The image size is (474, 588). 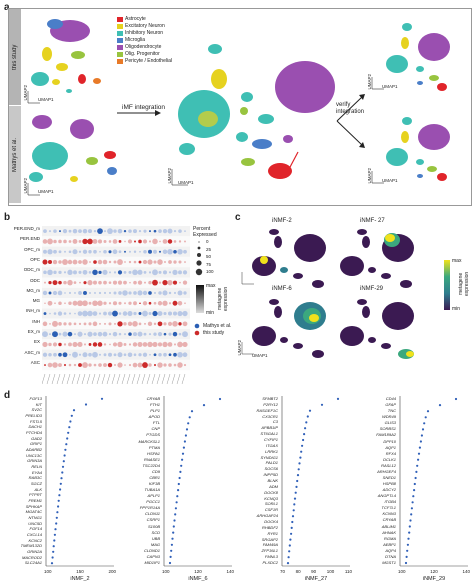 I want to click on dotplot-x-ticks, so click(x=114, y=379).